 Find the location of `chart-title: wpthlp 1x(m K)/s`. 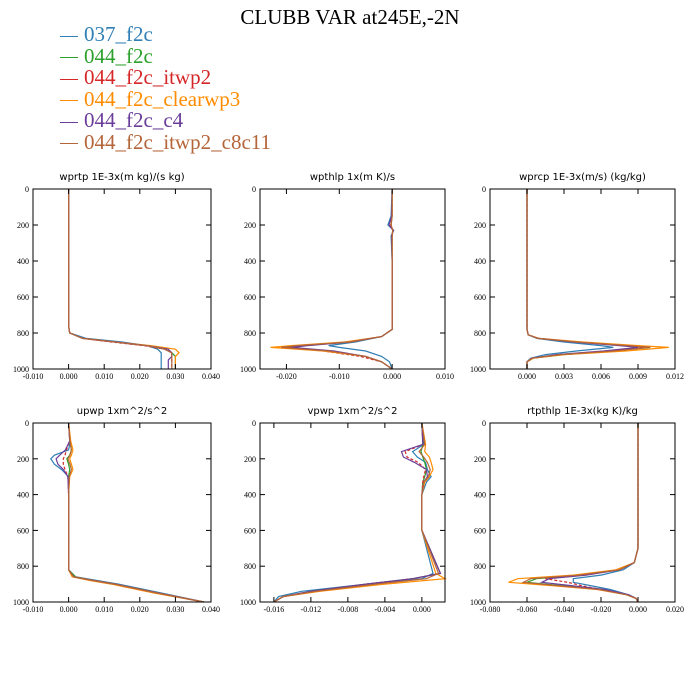

chart-title: wpthlp 1x(m K)/s is located at coordinates (352, 177).